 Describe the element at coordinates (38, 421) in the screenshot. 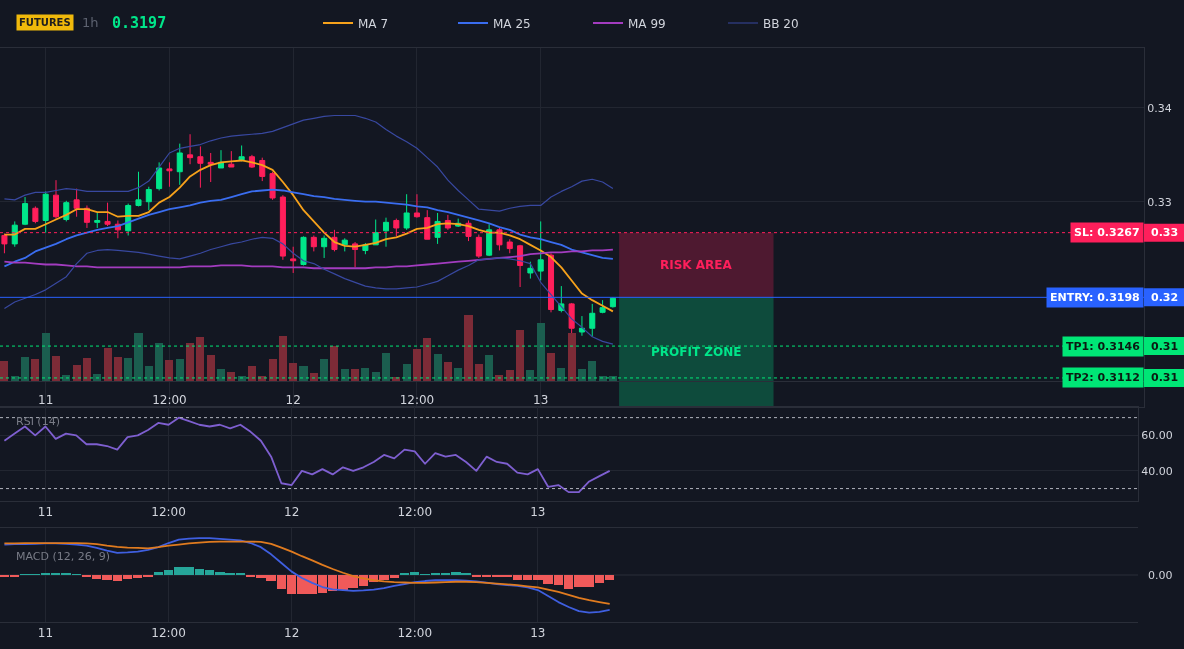

I see `text: RSI (14)` at that location.